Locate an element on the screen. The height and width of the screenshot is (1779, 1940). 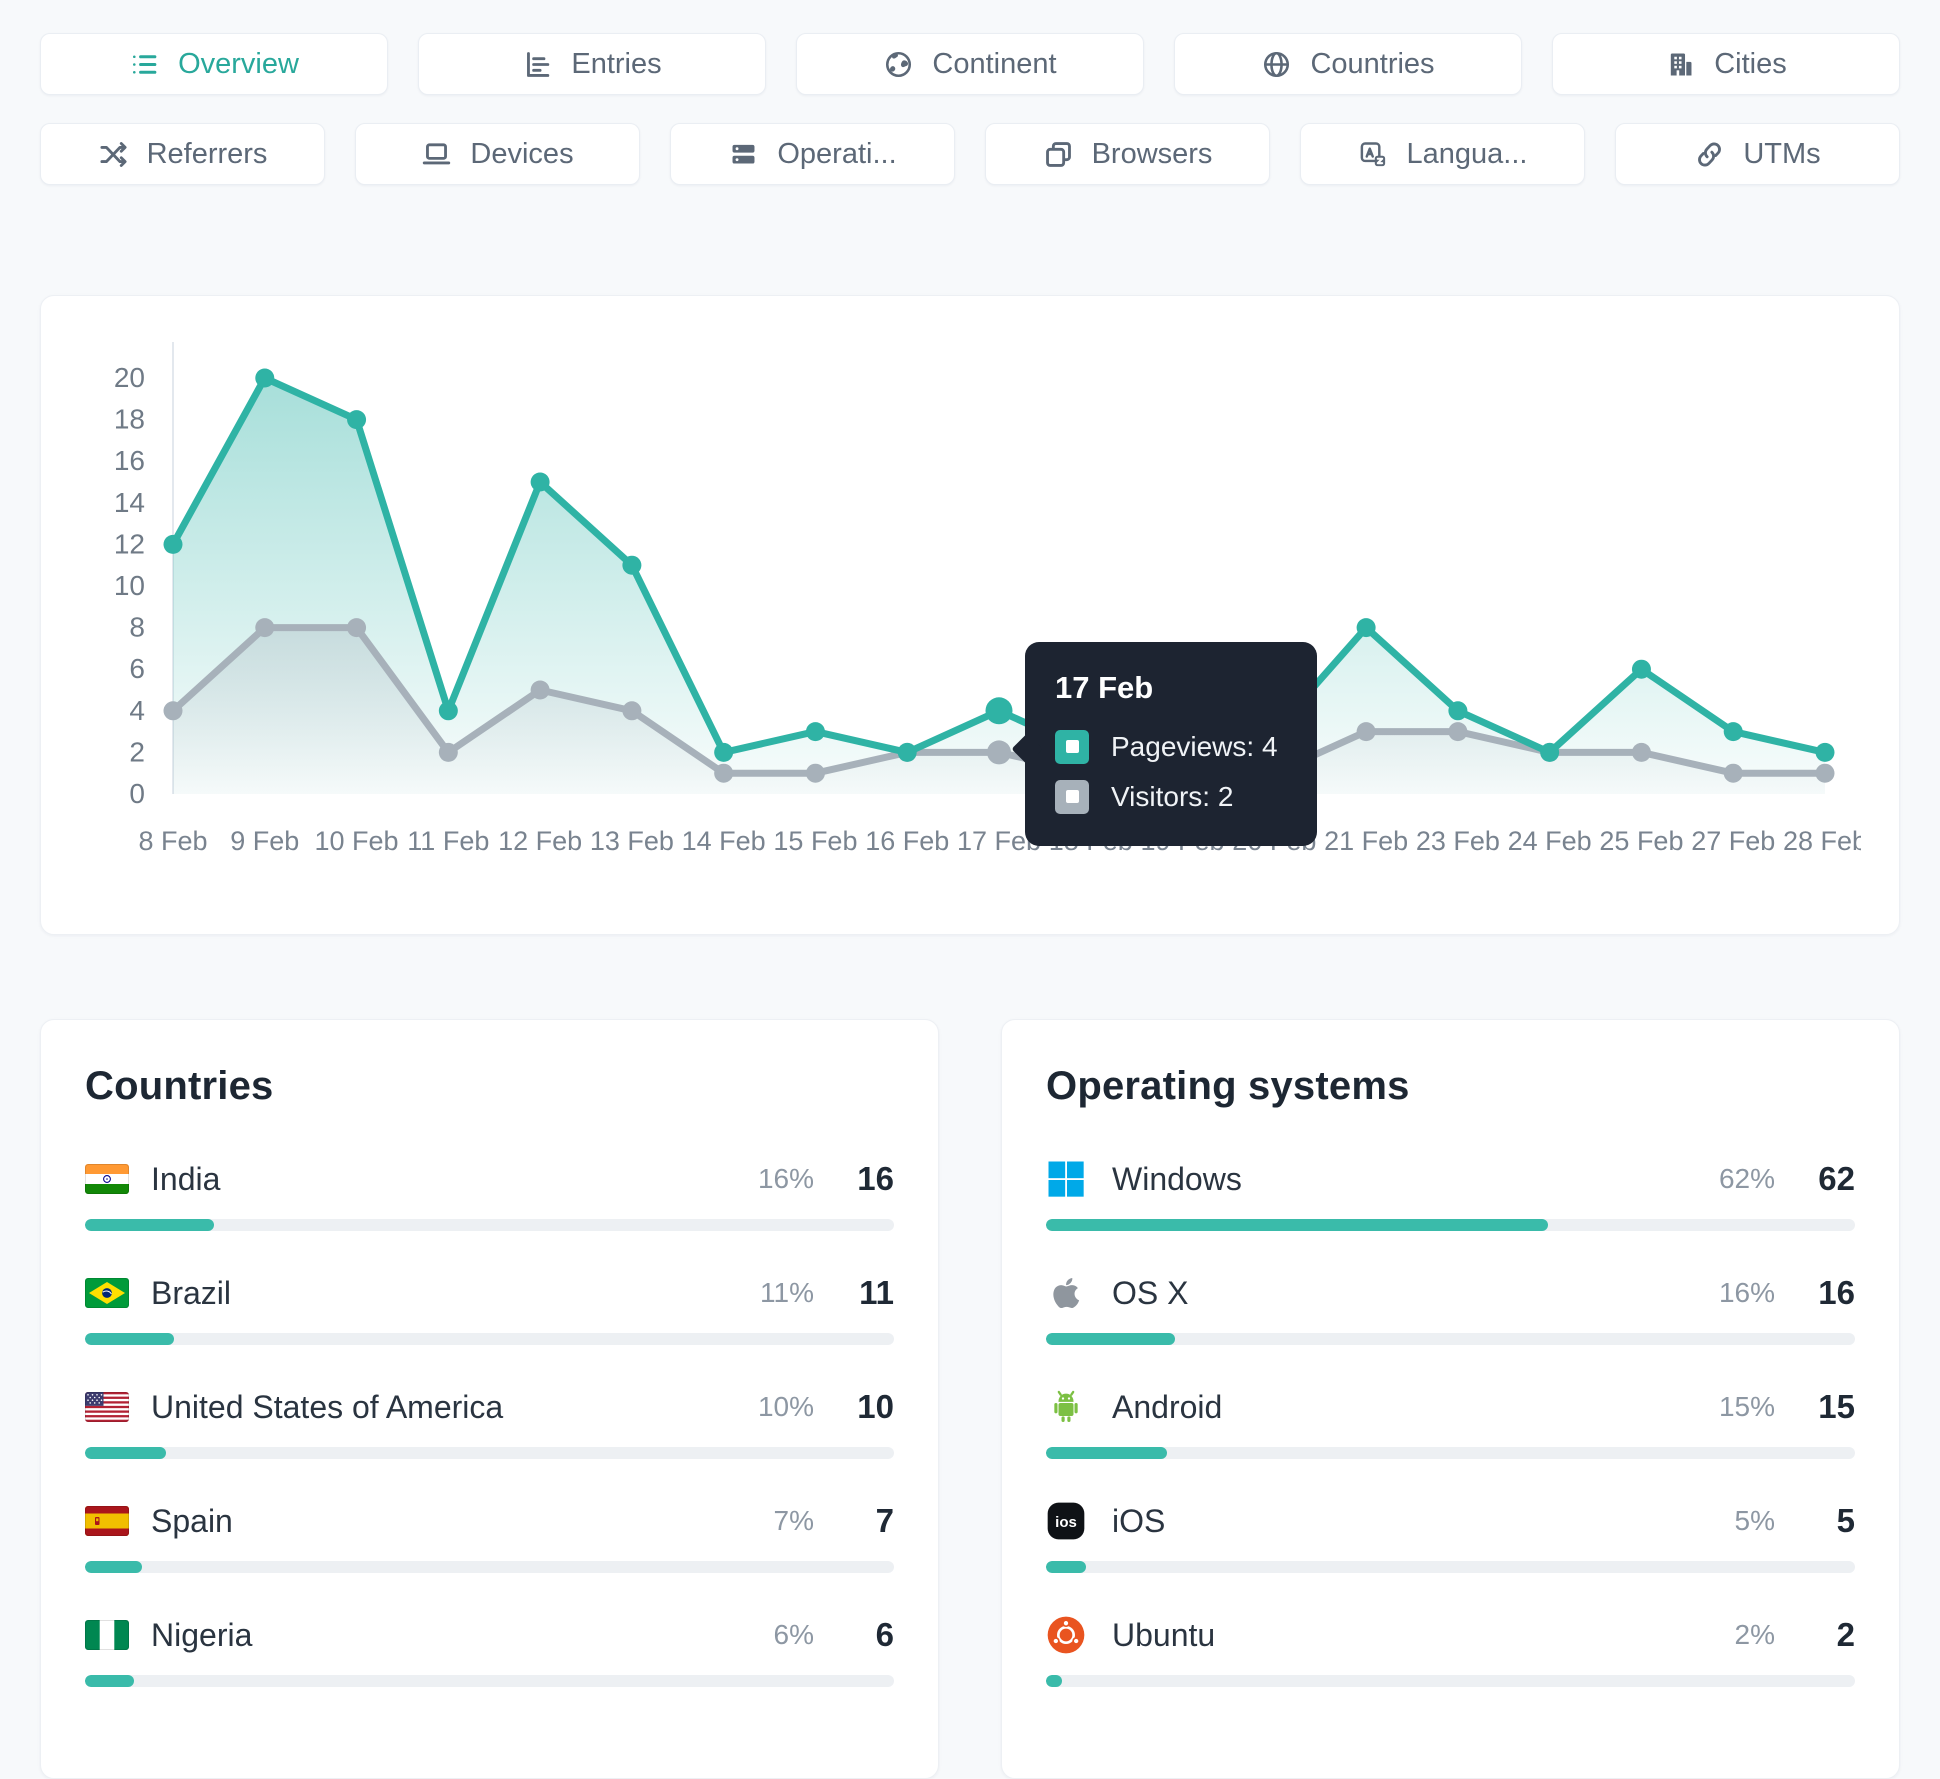
pageviews-point-28-feb is located at coordinates (1825, 752).